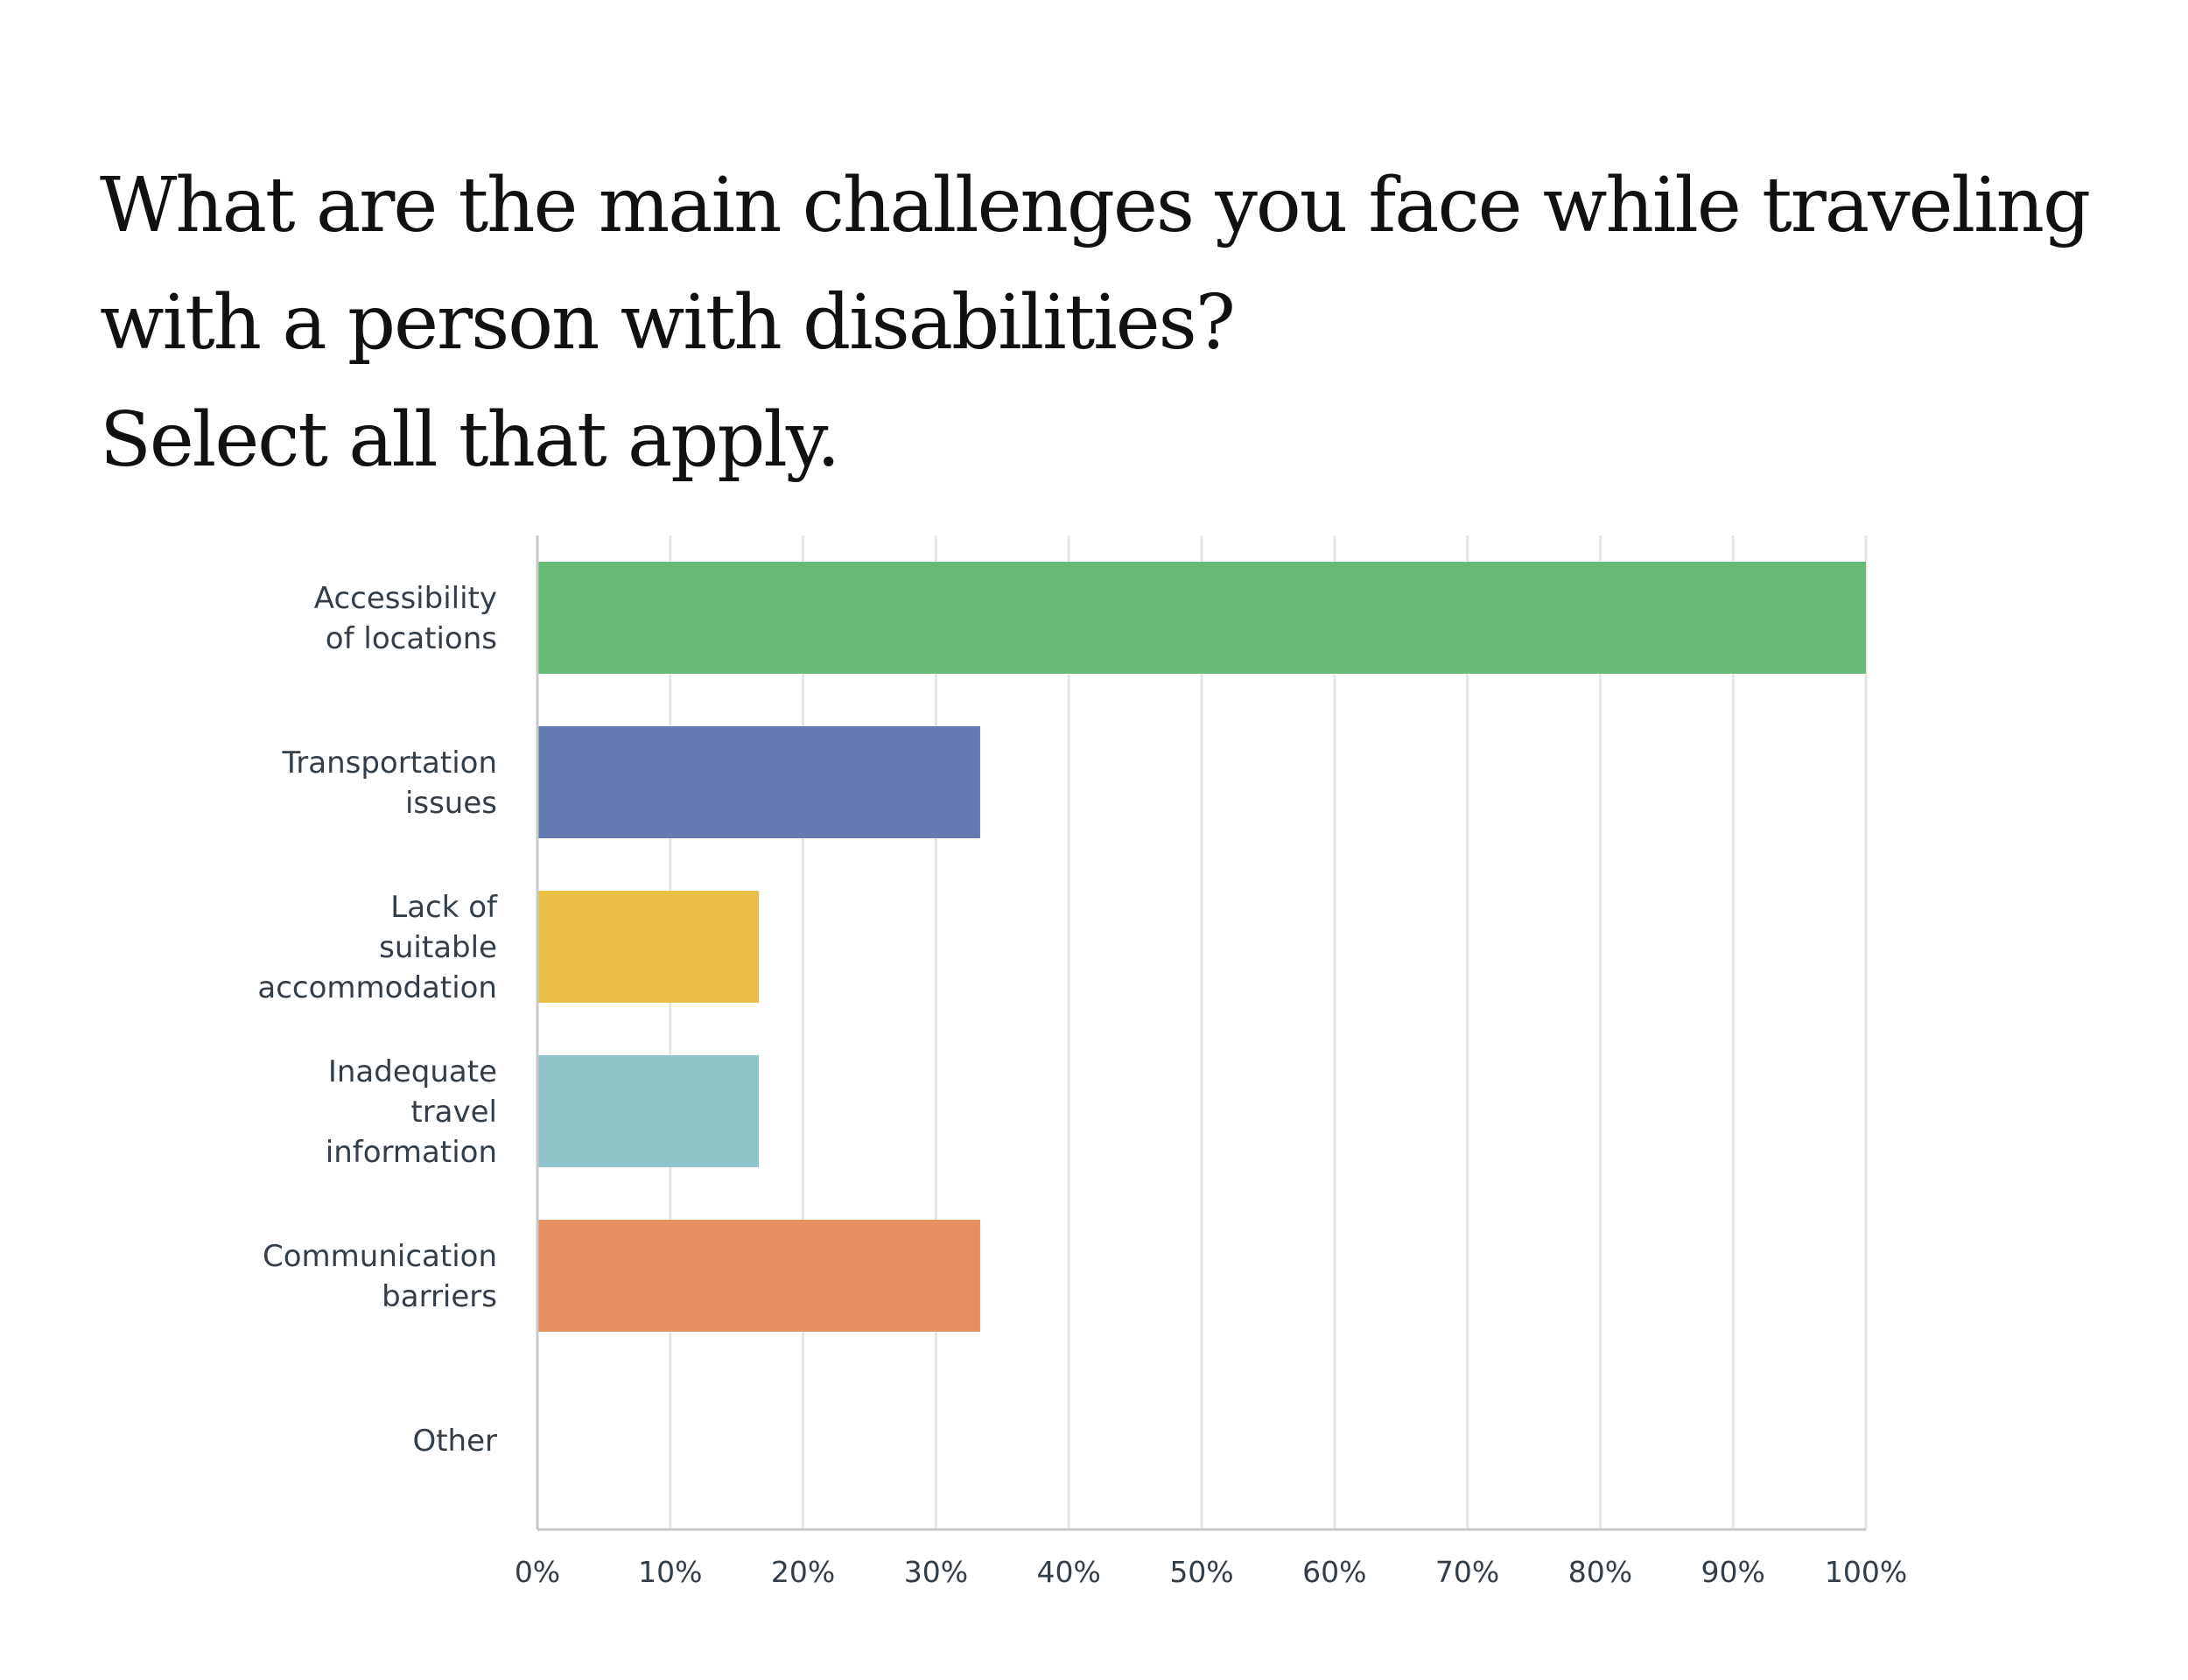  I want to click on x-tick-label: 90%, so click(1733, 1572).